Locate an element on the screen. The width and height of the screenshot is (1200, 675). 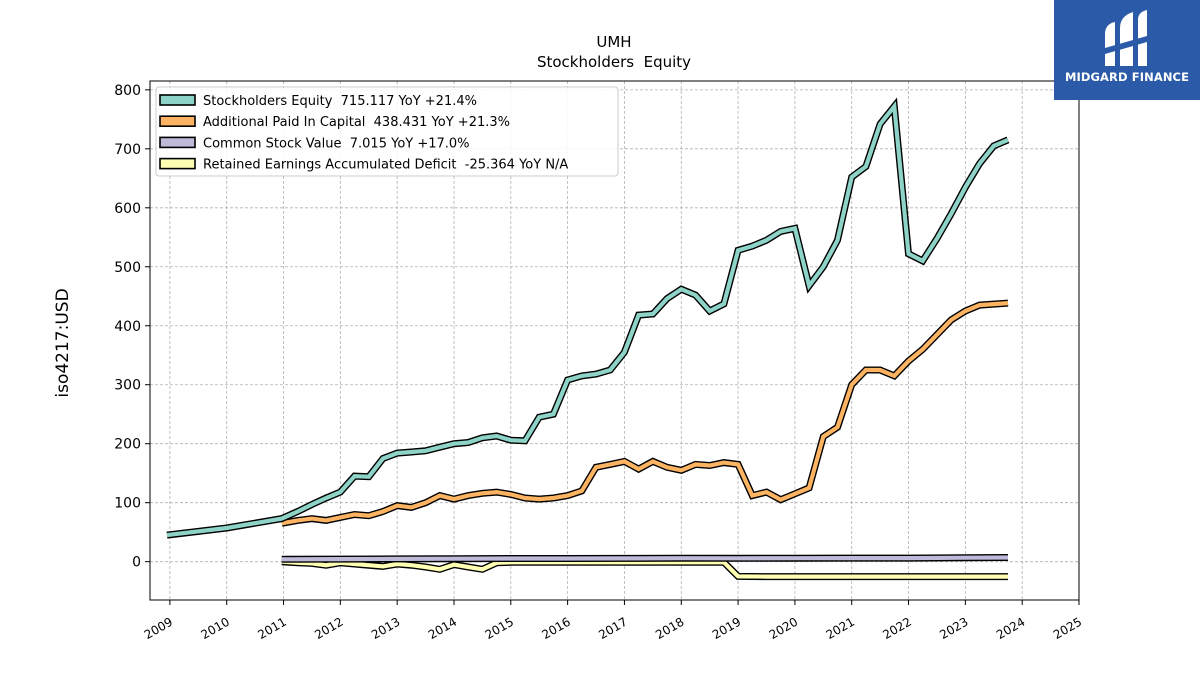
x-tick-label: 2009 is located at coordinates (158, 628).